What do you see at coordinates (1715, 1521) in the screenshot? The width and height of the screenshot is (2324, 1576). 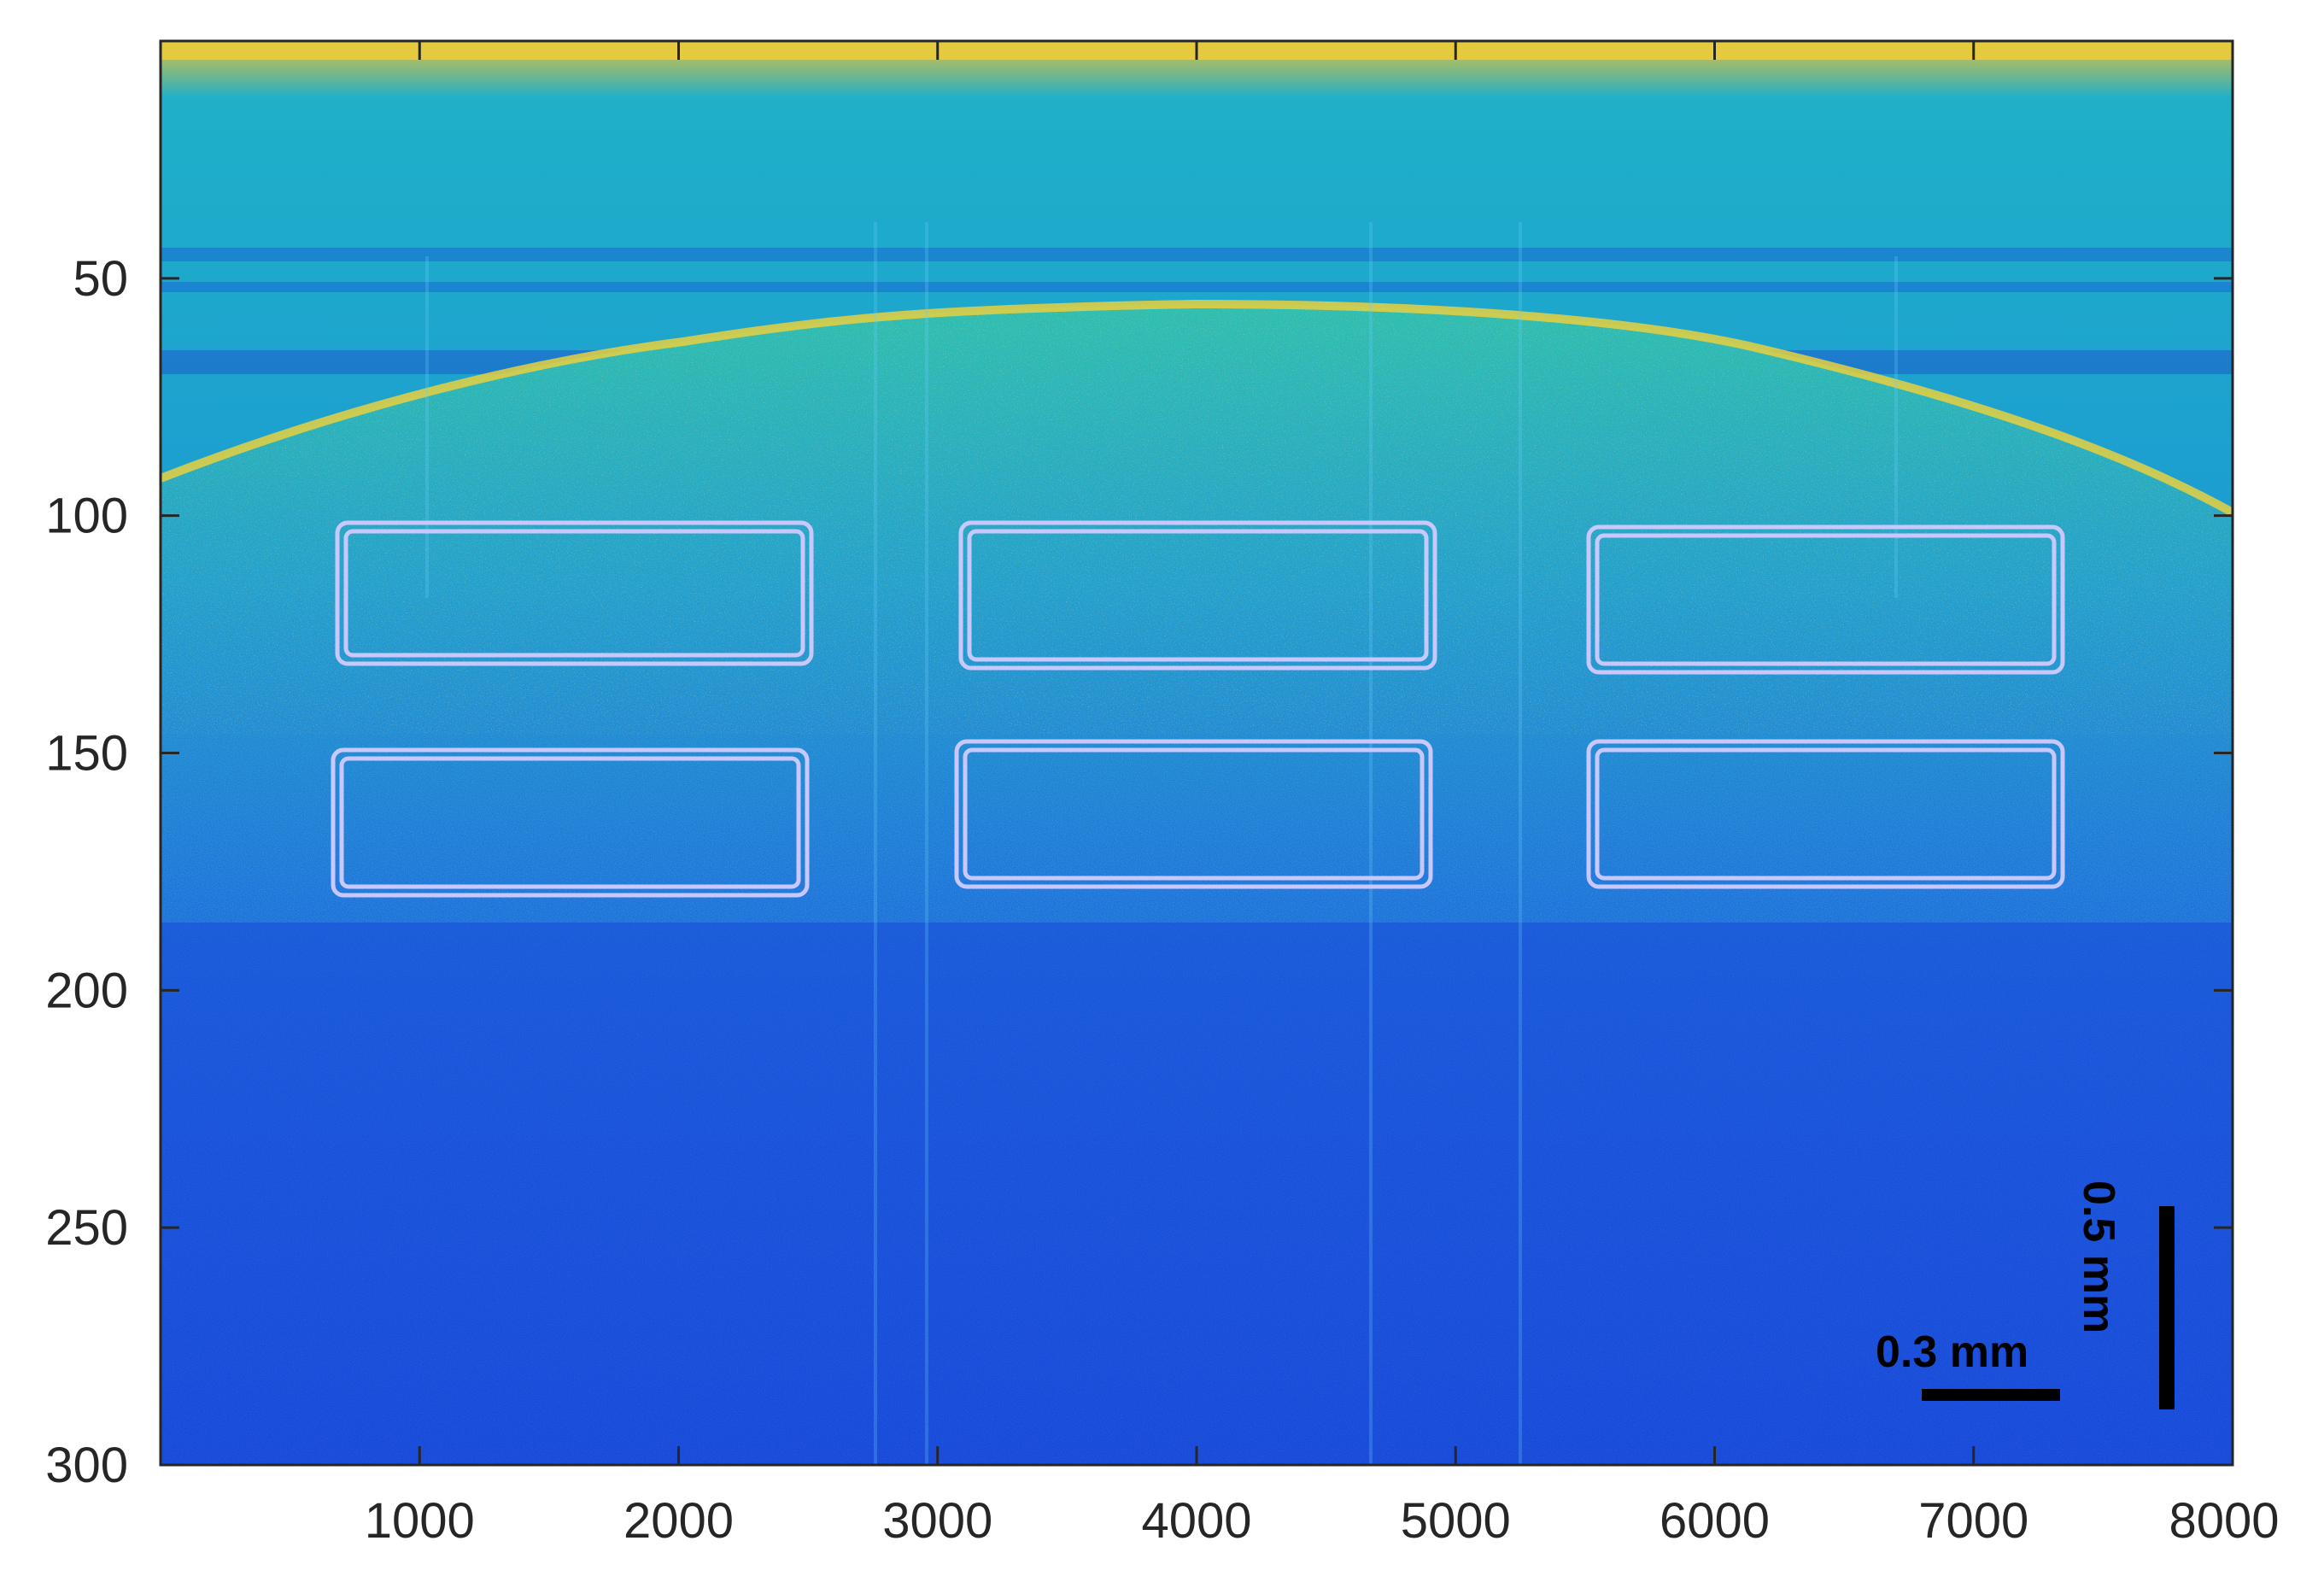 I see `x-tick-label: 6000` at bounding box center [1715, 1521].